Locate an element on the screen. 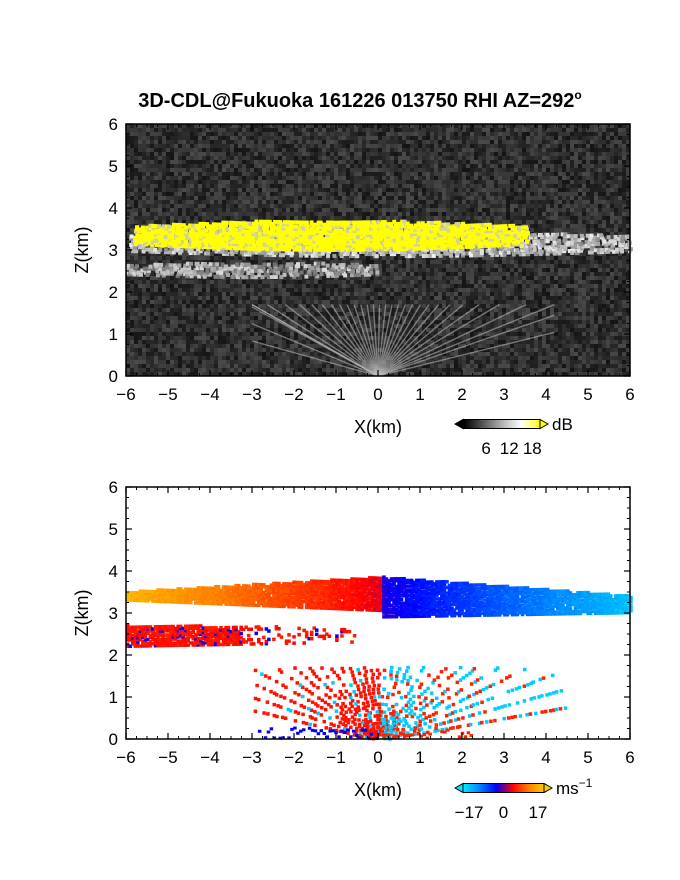 This screenshot has width=680, height=880. bottom-x-tick-label: −5 is located at coordinates (167, 757).